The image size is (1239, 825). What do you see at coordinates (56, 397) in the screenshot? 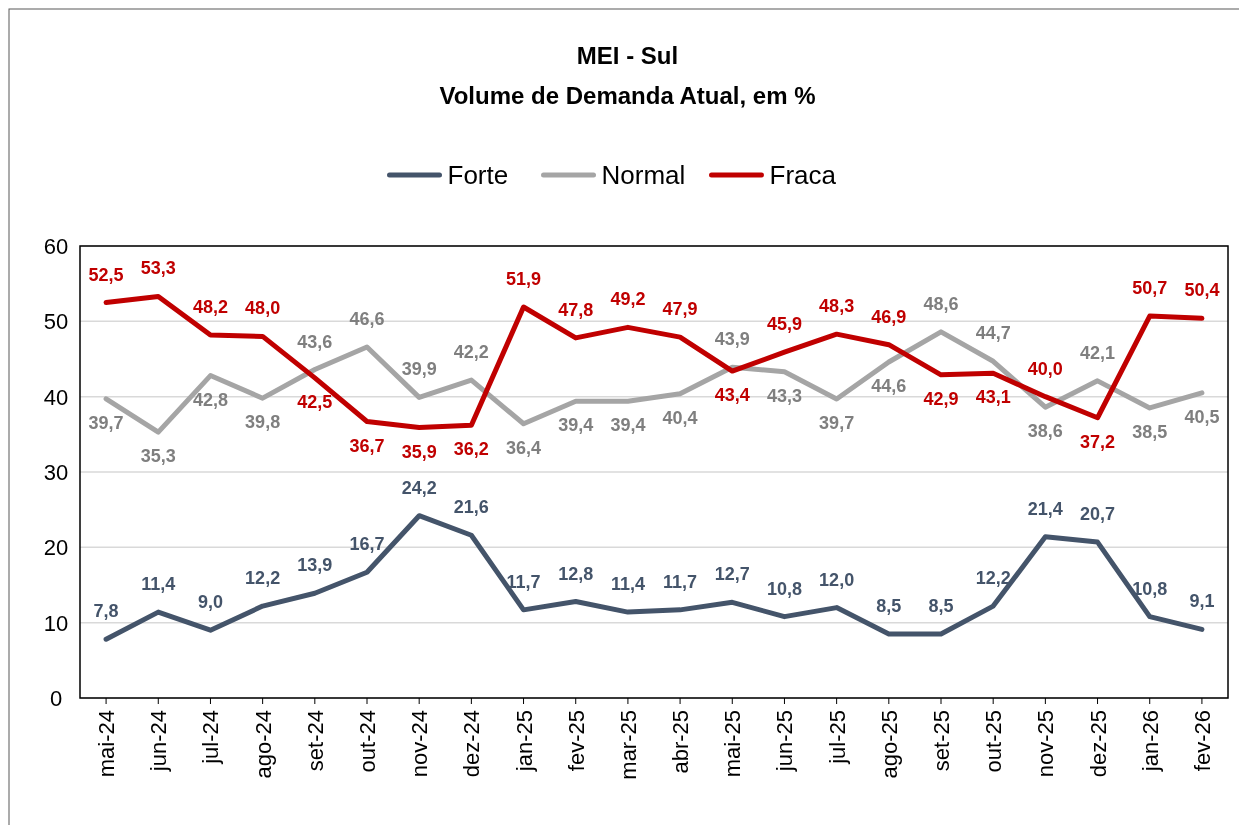
I see `y-tick-label: 40` at bounding box center [56, 397].